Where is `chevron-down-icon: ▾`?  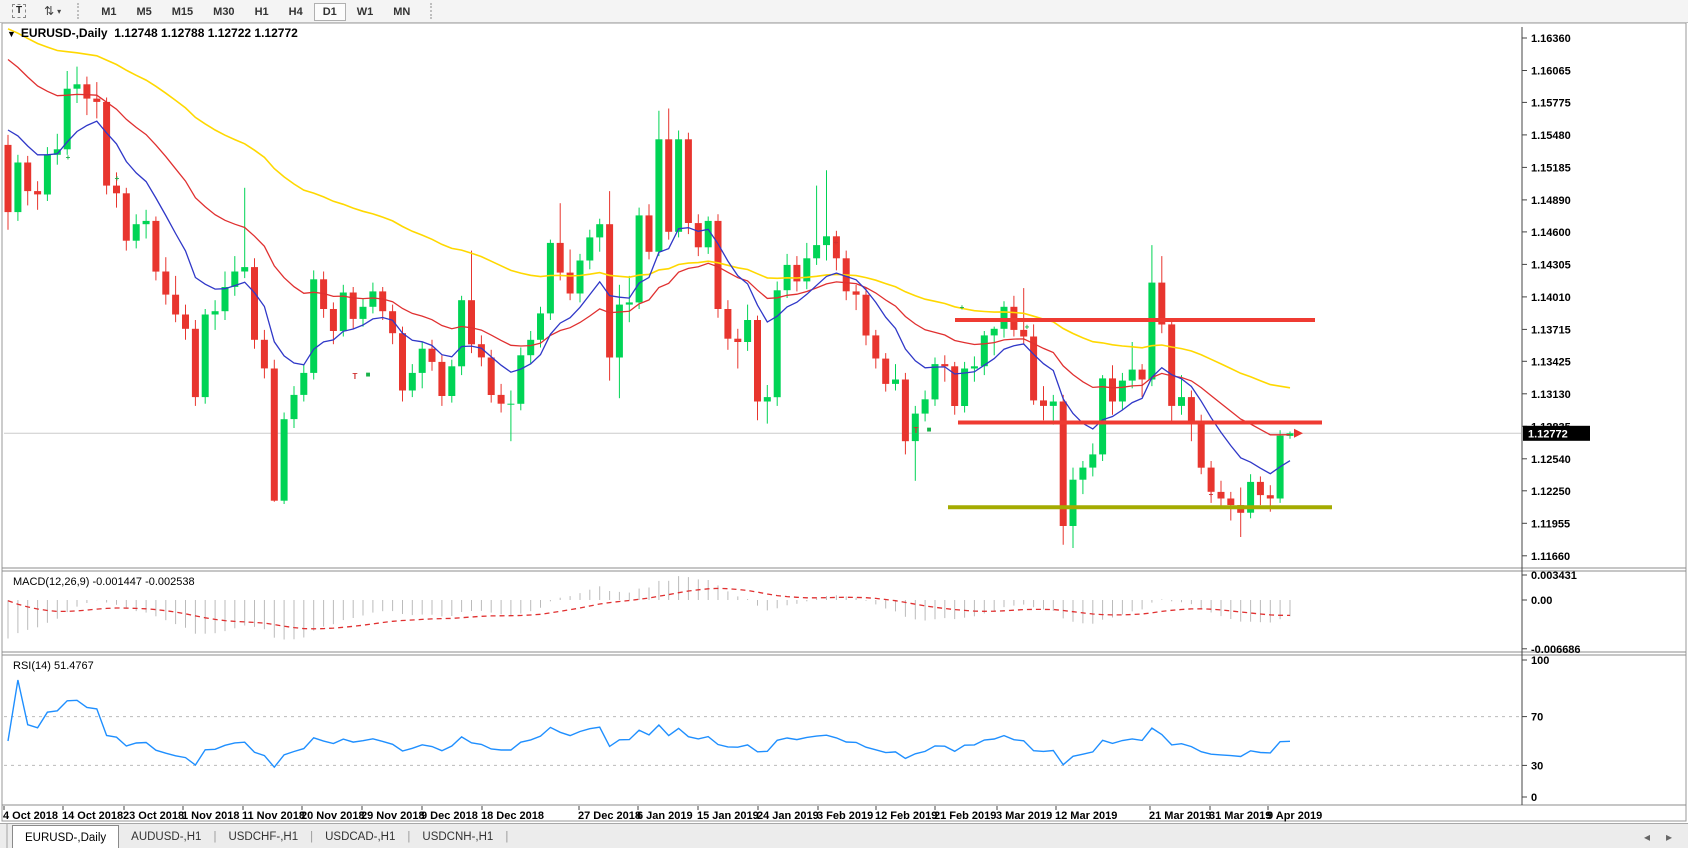 chevron-down-icon: ▾ is located at coordinates (59, 11).